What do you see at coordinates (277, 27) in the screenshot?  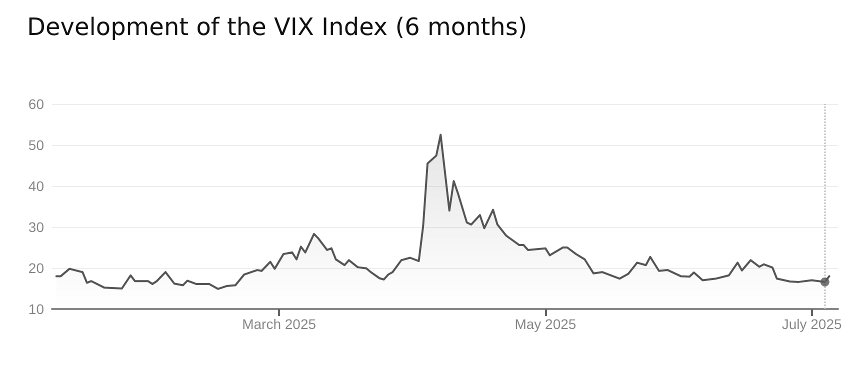 I see `chart-title: Development of the VIX Index (6 months)` at bounding box center [277, 27].